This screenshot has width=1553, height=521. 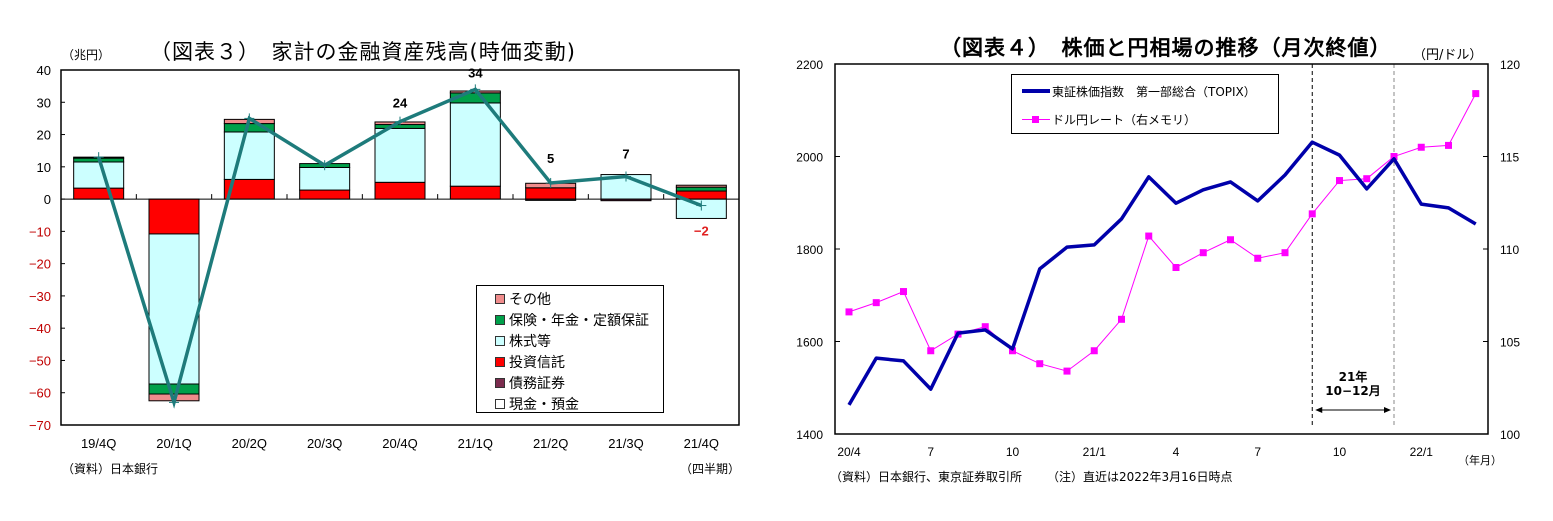 What do you see at coordinates (40, 328) in the screenshot?
I see `y-tick-label: −40` at bounding box center [40, 328].